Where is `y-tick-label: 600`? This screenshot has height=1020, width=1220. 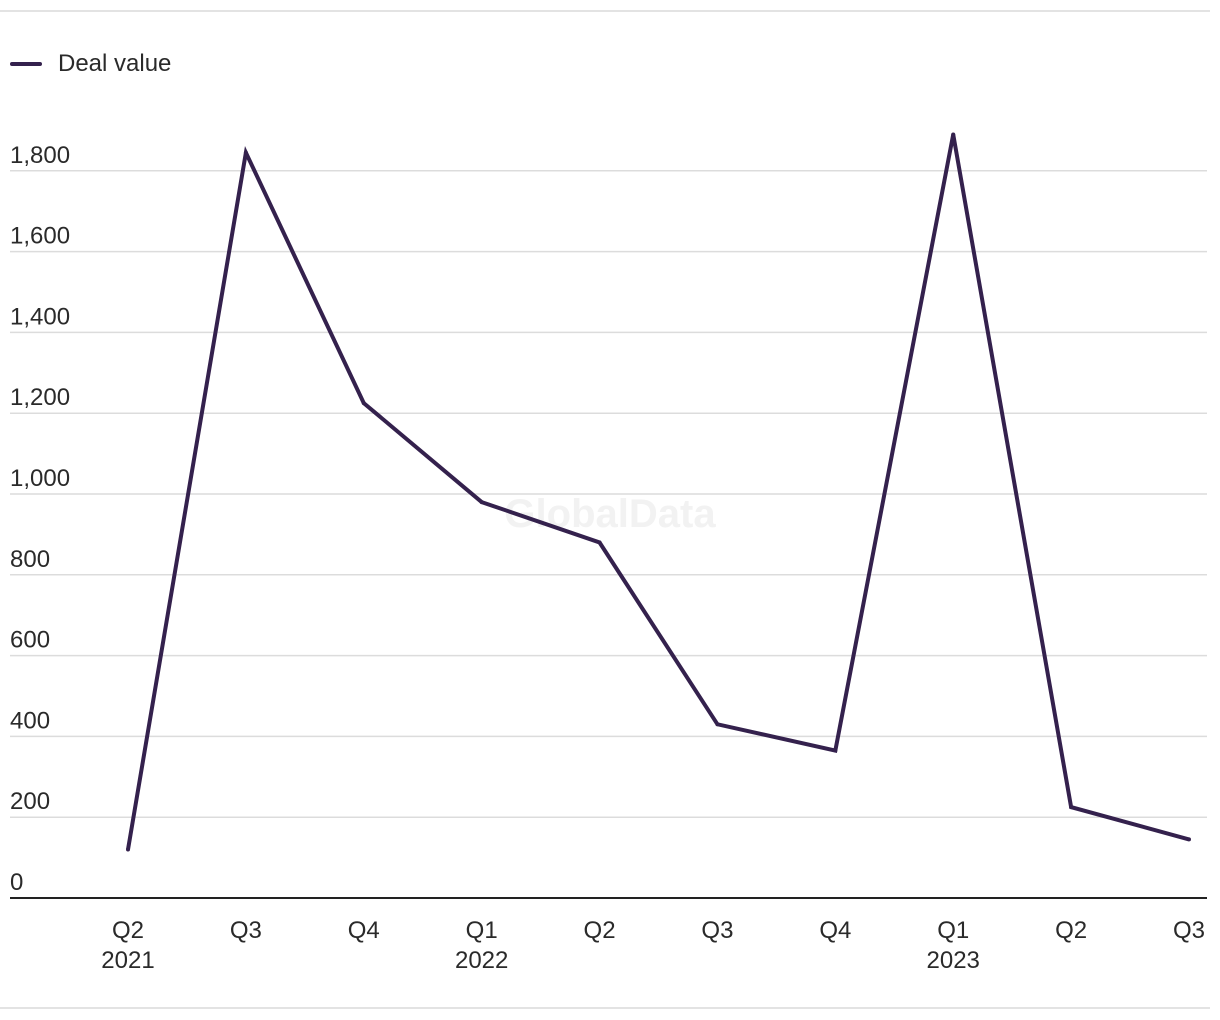 y-tick-label: 600 is located at coordinates (30, 640).